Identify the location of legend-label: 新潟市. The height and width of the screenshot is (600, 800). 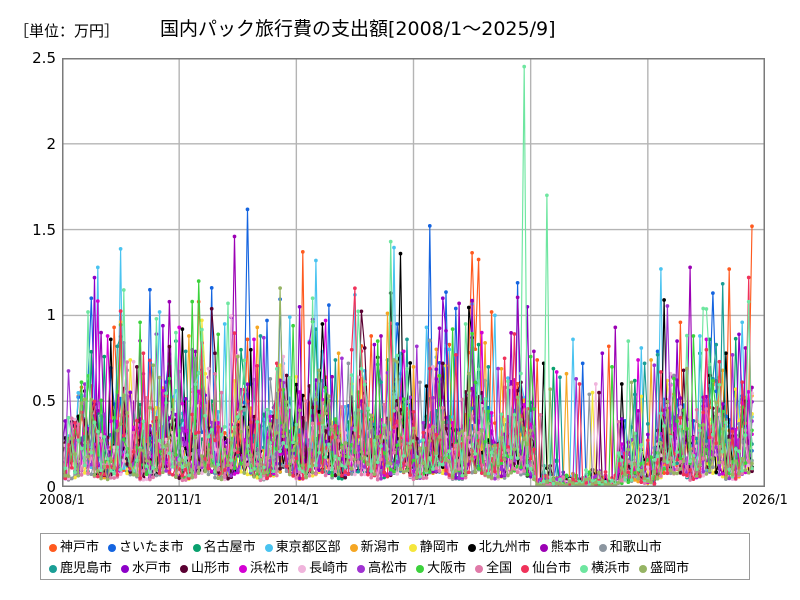
(380, 547).